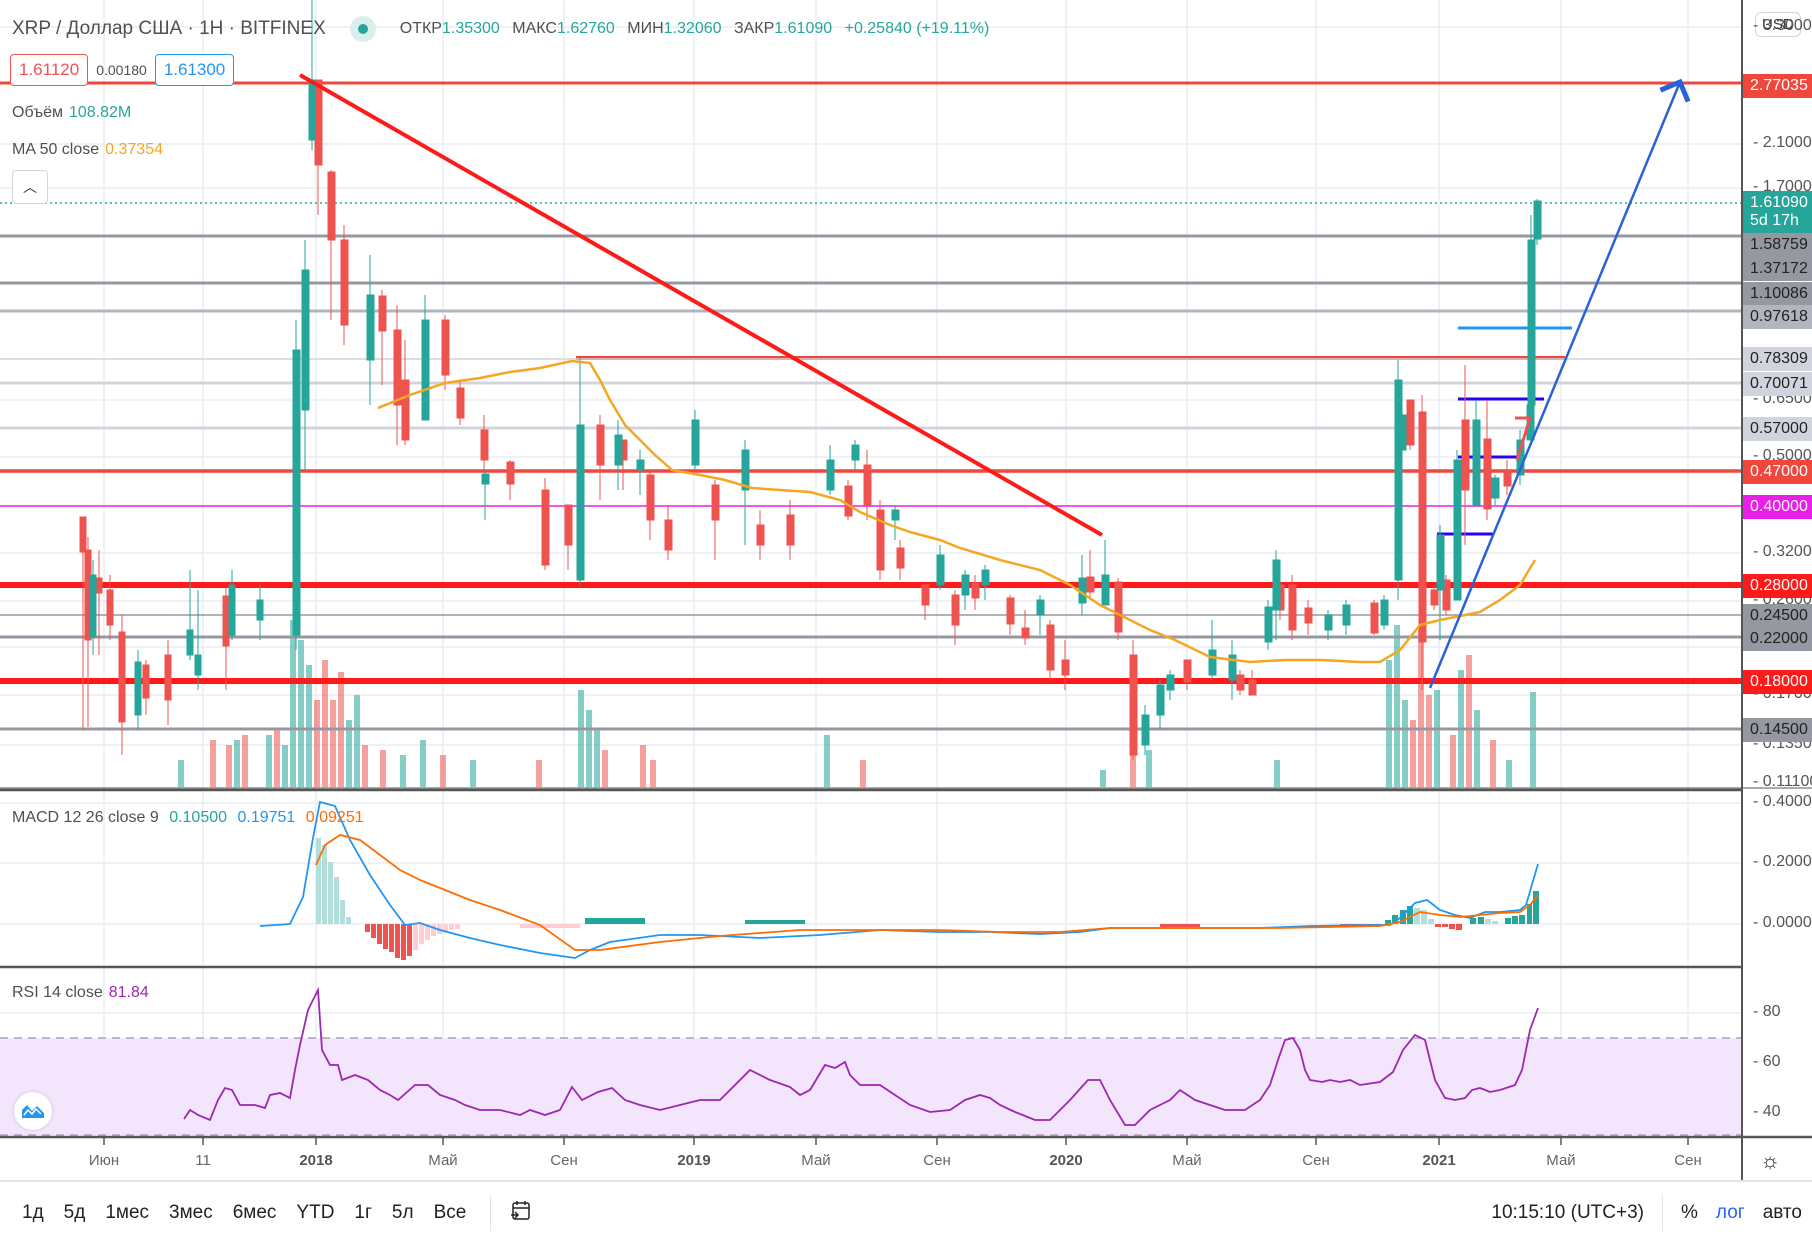 The image size is (1812, 1244). What do you see at coordinates (316, 1160) in the screenshot?
I see `time-tick-label: 2018` at bounding box center [316, 1160].